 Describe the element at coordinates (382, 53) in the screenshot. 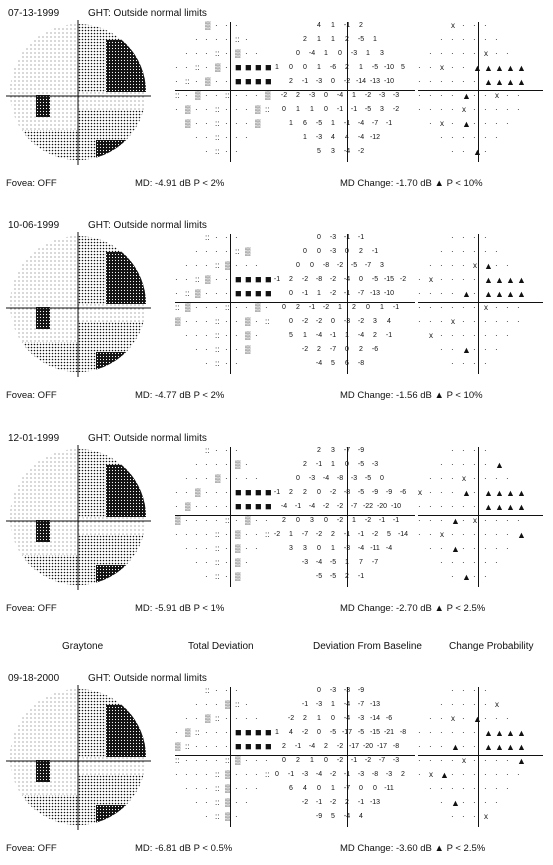

I see `deviation-value: 3` at that location.